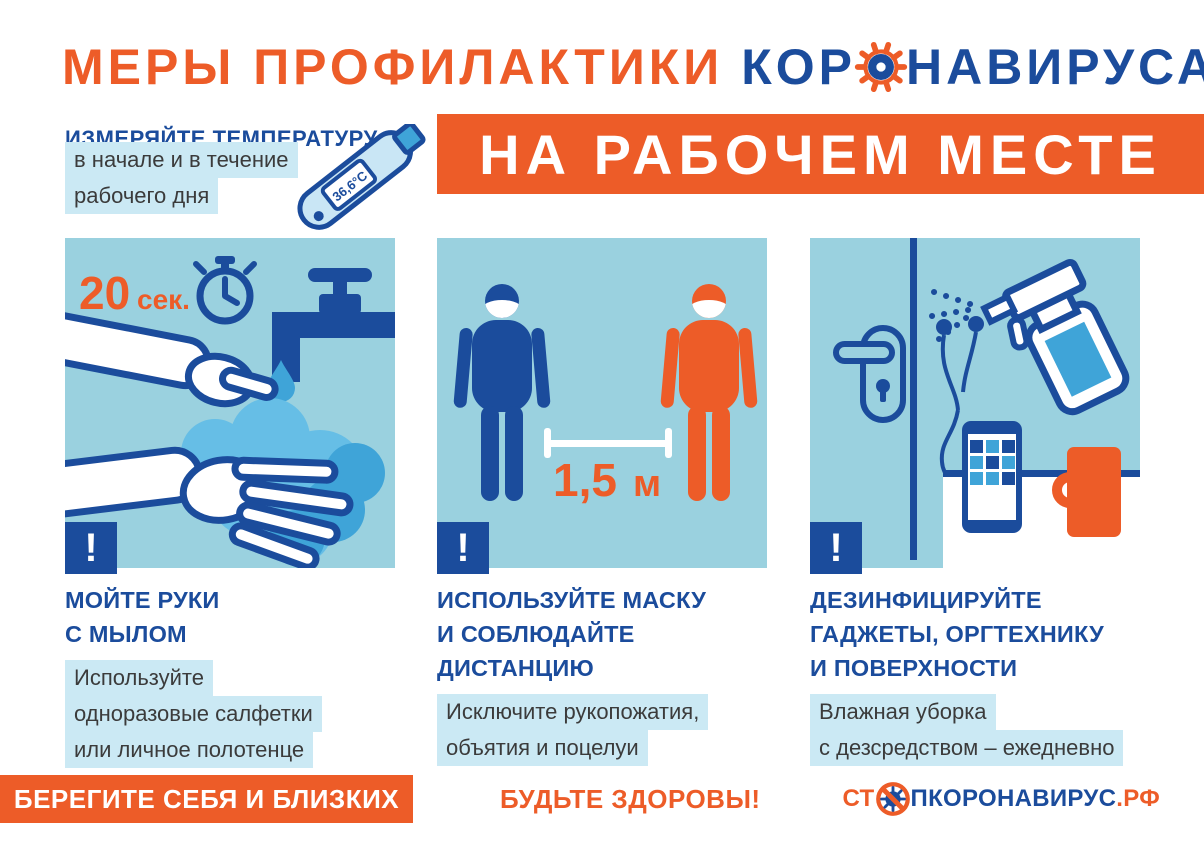 This screenshot has height=860, width=1204. I want to click on poster-title: МЕРЫ ПРОФИЛАКТИКИ КОР НАВИРУСА, so click(633, 67).